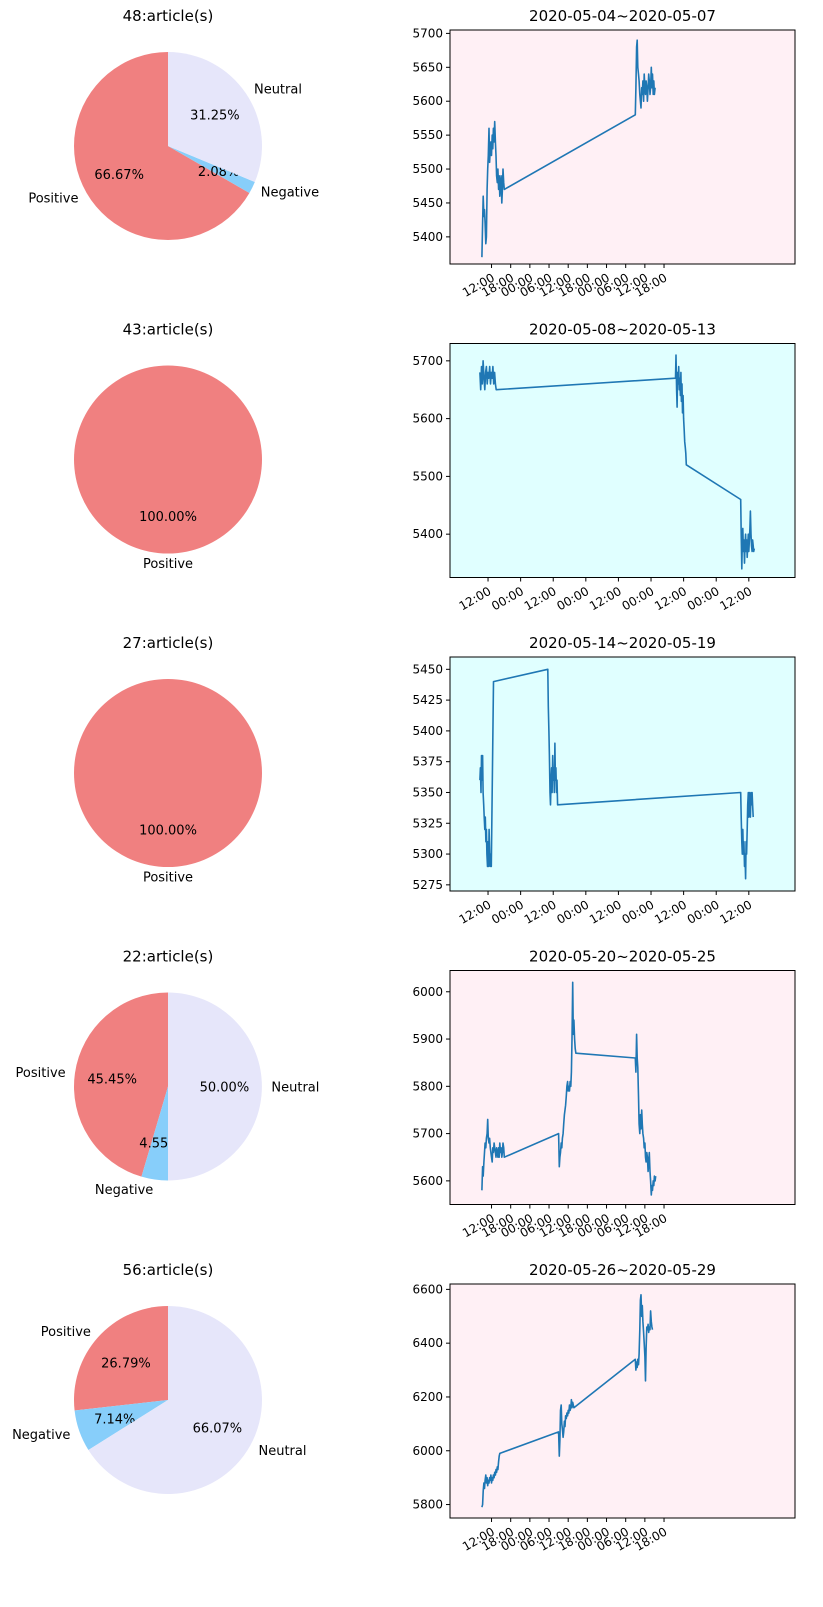  I want to click on pie-percent-positive: 26.79%, so click(126, 1363).